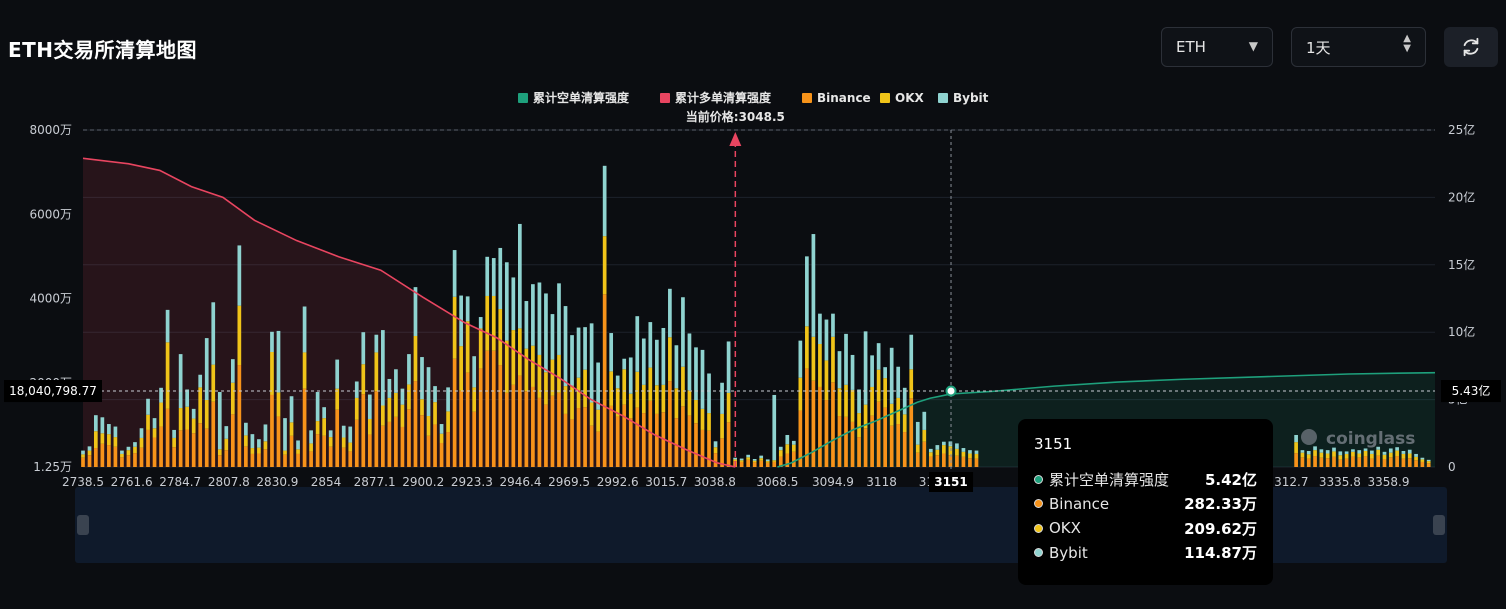  What do you see at coordinates (1388, 482) in the screenshot?
I see `x-tick-label: 3358.9` at bounding box center [1388, 482].